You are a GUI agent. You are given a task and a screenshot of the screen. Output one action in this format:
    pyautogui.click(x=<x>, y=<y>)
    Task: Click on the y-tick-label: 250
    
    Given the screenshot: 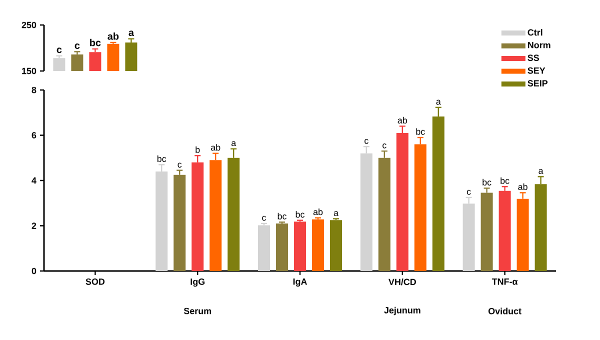 What is the action you would take?
    pyautogui.click(x=29, y=25)
    